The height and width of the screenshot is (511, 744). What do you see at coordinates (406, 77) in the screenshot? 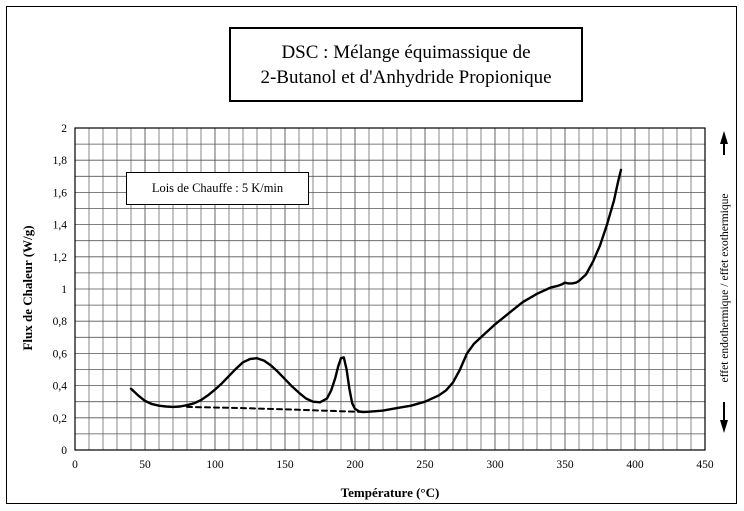
I see `chart-title-line2: 2-Butanol et d'Anhydride Propionique` at bounding box center [406, 77].